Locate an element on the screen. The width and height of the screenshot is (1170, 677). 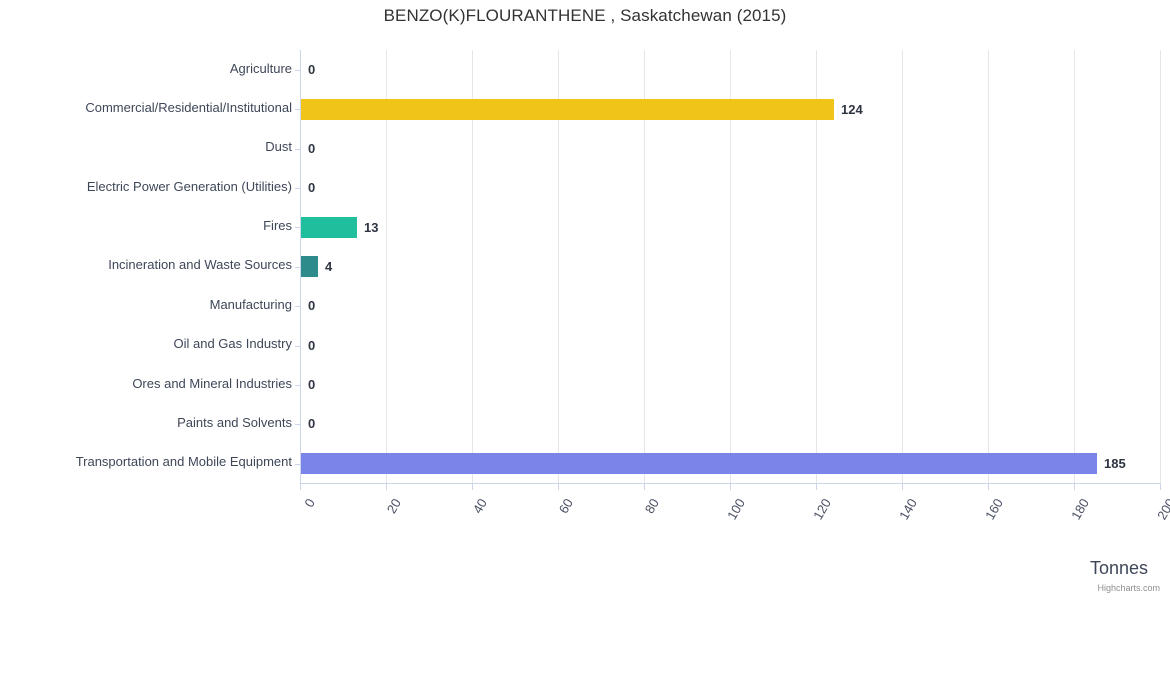
chart-bar-value-label: 124 is located at coordinates (852, 109).